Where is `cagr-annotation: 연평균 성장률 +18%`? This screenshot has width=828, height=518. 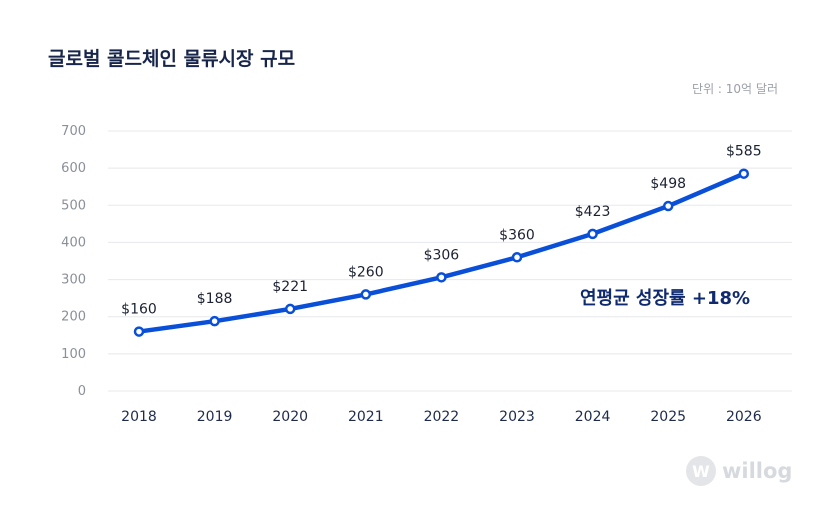
cagr-annotation: 연평균 성장률 +18% is located at coordinates (665, 298).